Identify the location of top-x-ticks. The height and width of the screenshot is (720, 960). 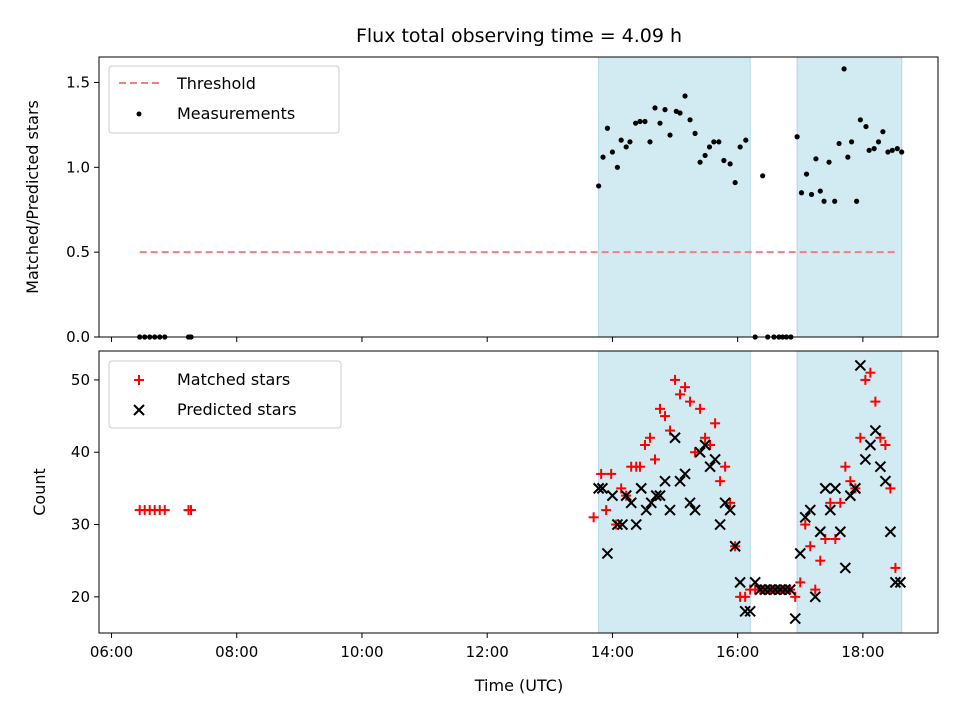
(487, 339).